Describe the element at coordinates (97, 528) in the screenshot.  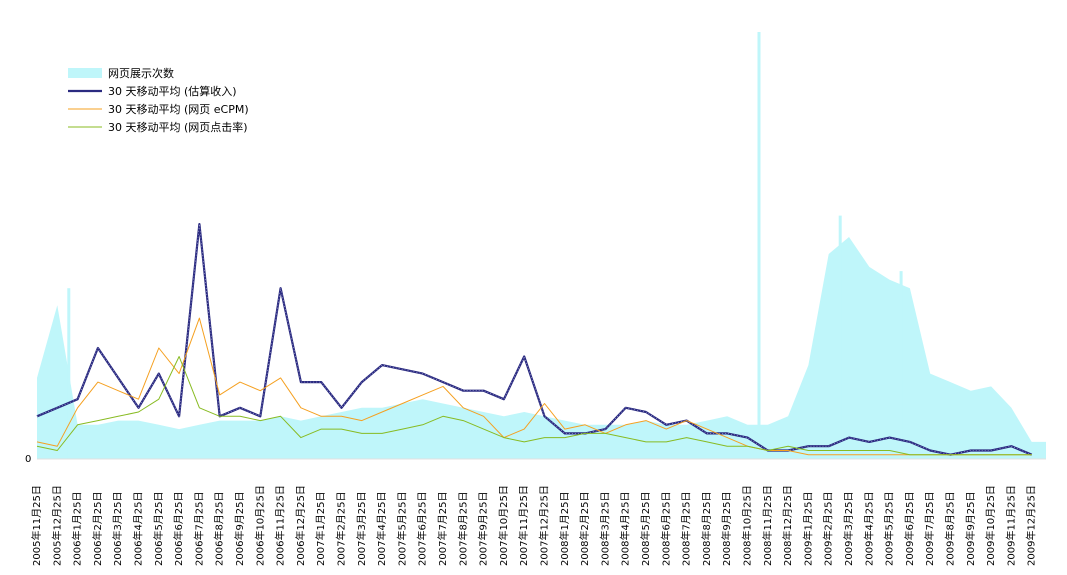
I see `x-tick-label: 2006年2月25日` at that location.